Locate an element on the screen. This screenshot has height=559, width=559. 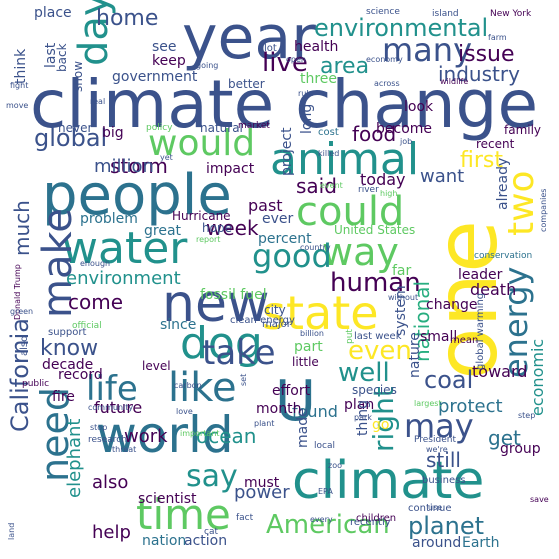
word-zoo: step is located at coordinates (527, 415).